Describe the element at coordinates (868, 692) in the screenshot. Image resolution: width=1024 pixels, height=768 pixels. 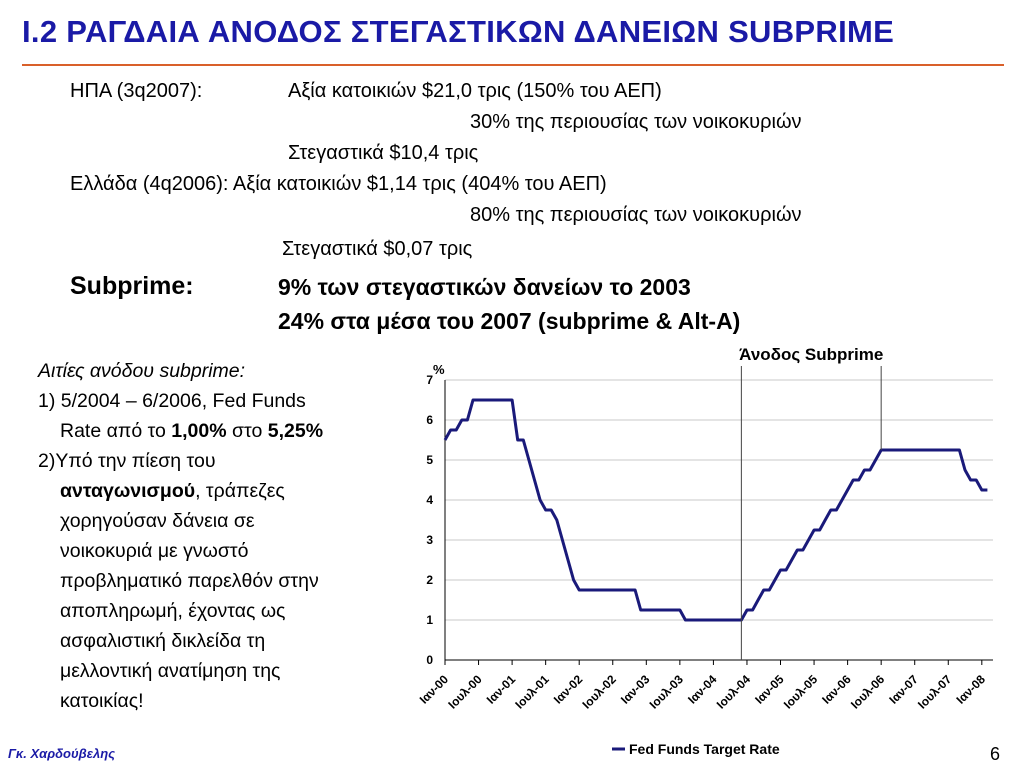
I see `x-tick-label: Ιουλ-06` at that location.